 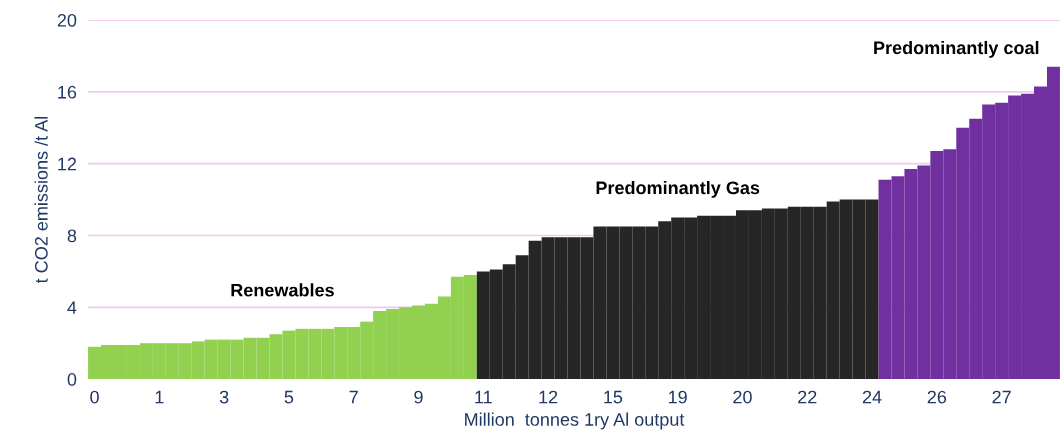 I want to click on x-tick-label: 19, so click(x=678, y=397).